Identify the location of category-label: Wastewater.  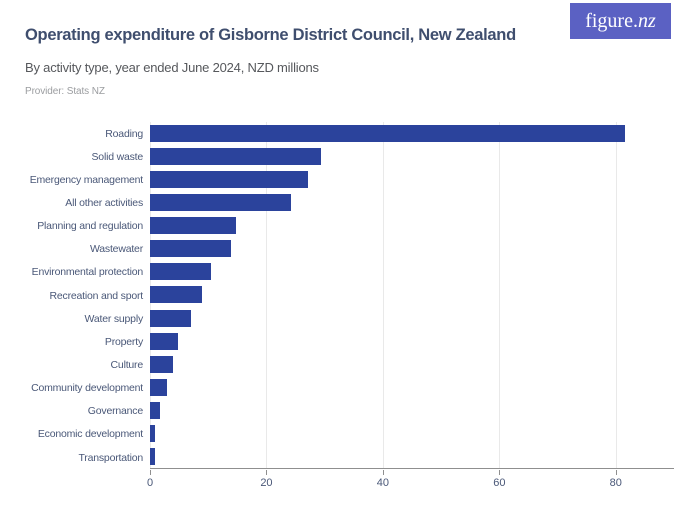
(116, 249).